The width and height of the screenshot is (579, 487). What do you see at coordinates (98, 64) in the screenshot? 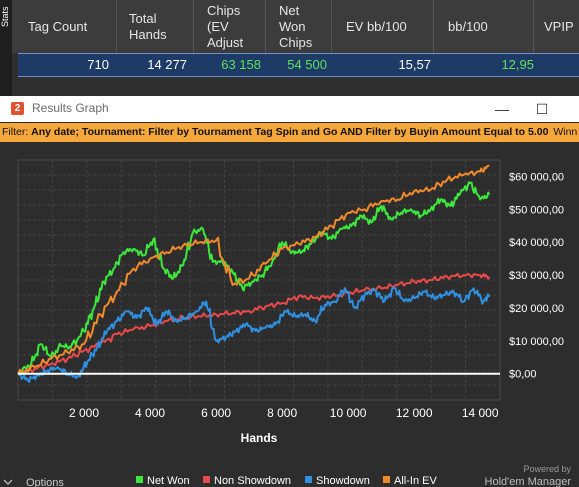
I see `cell-tag-count: 710` at bounding box center [98, 64].